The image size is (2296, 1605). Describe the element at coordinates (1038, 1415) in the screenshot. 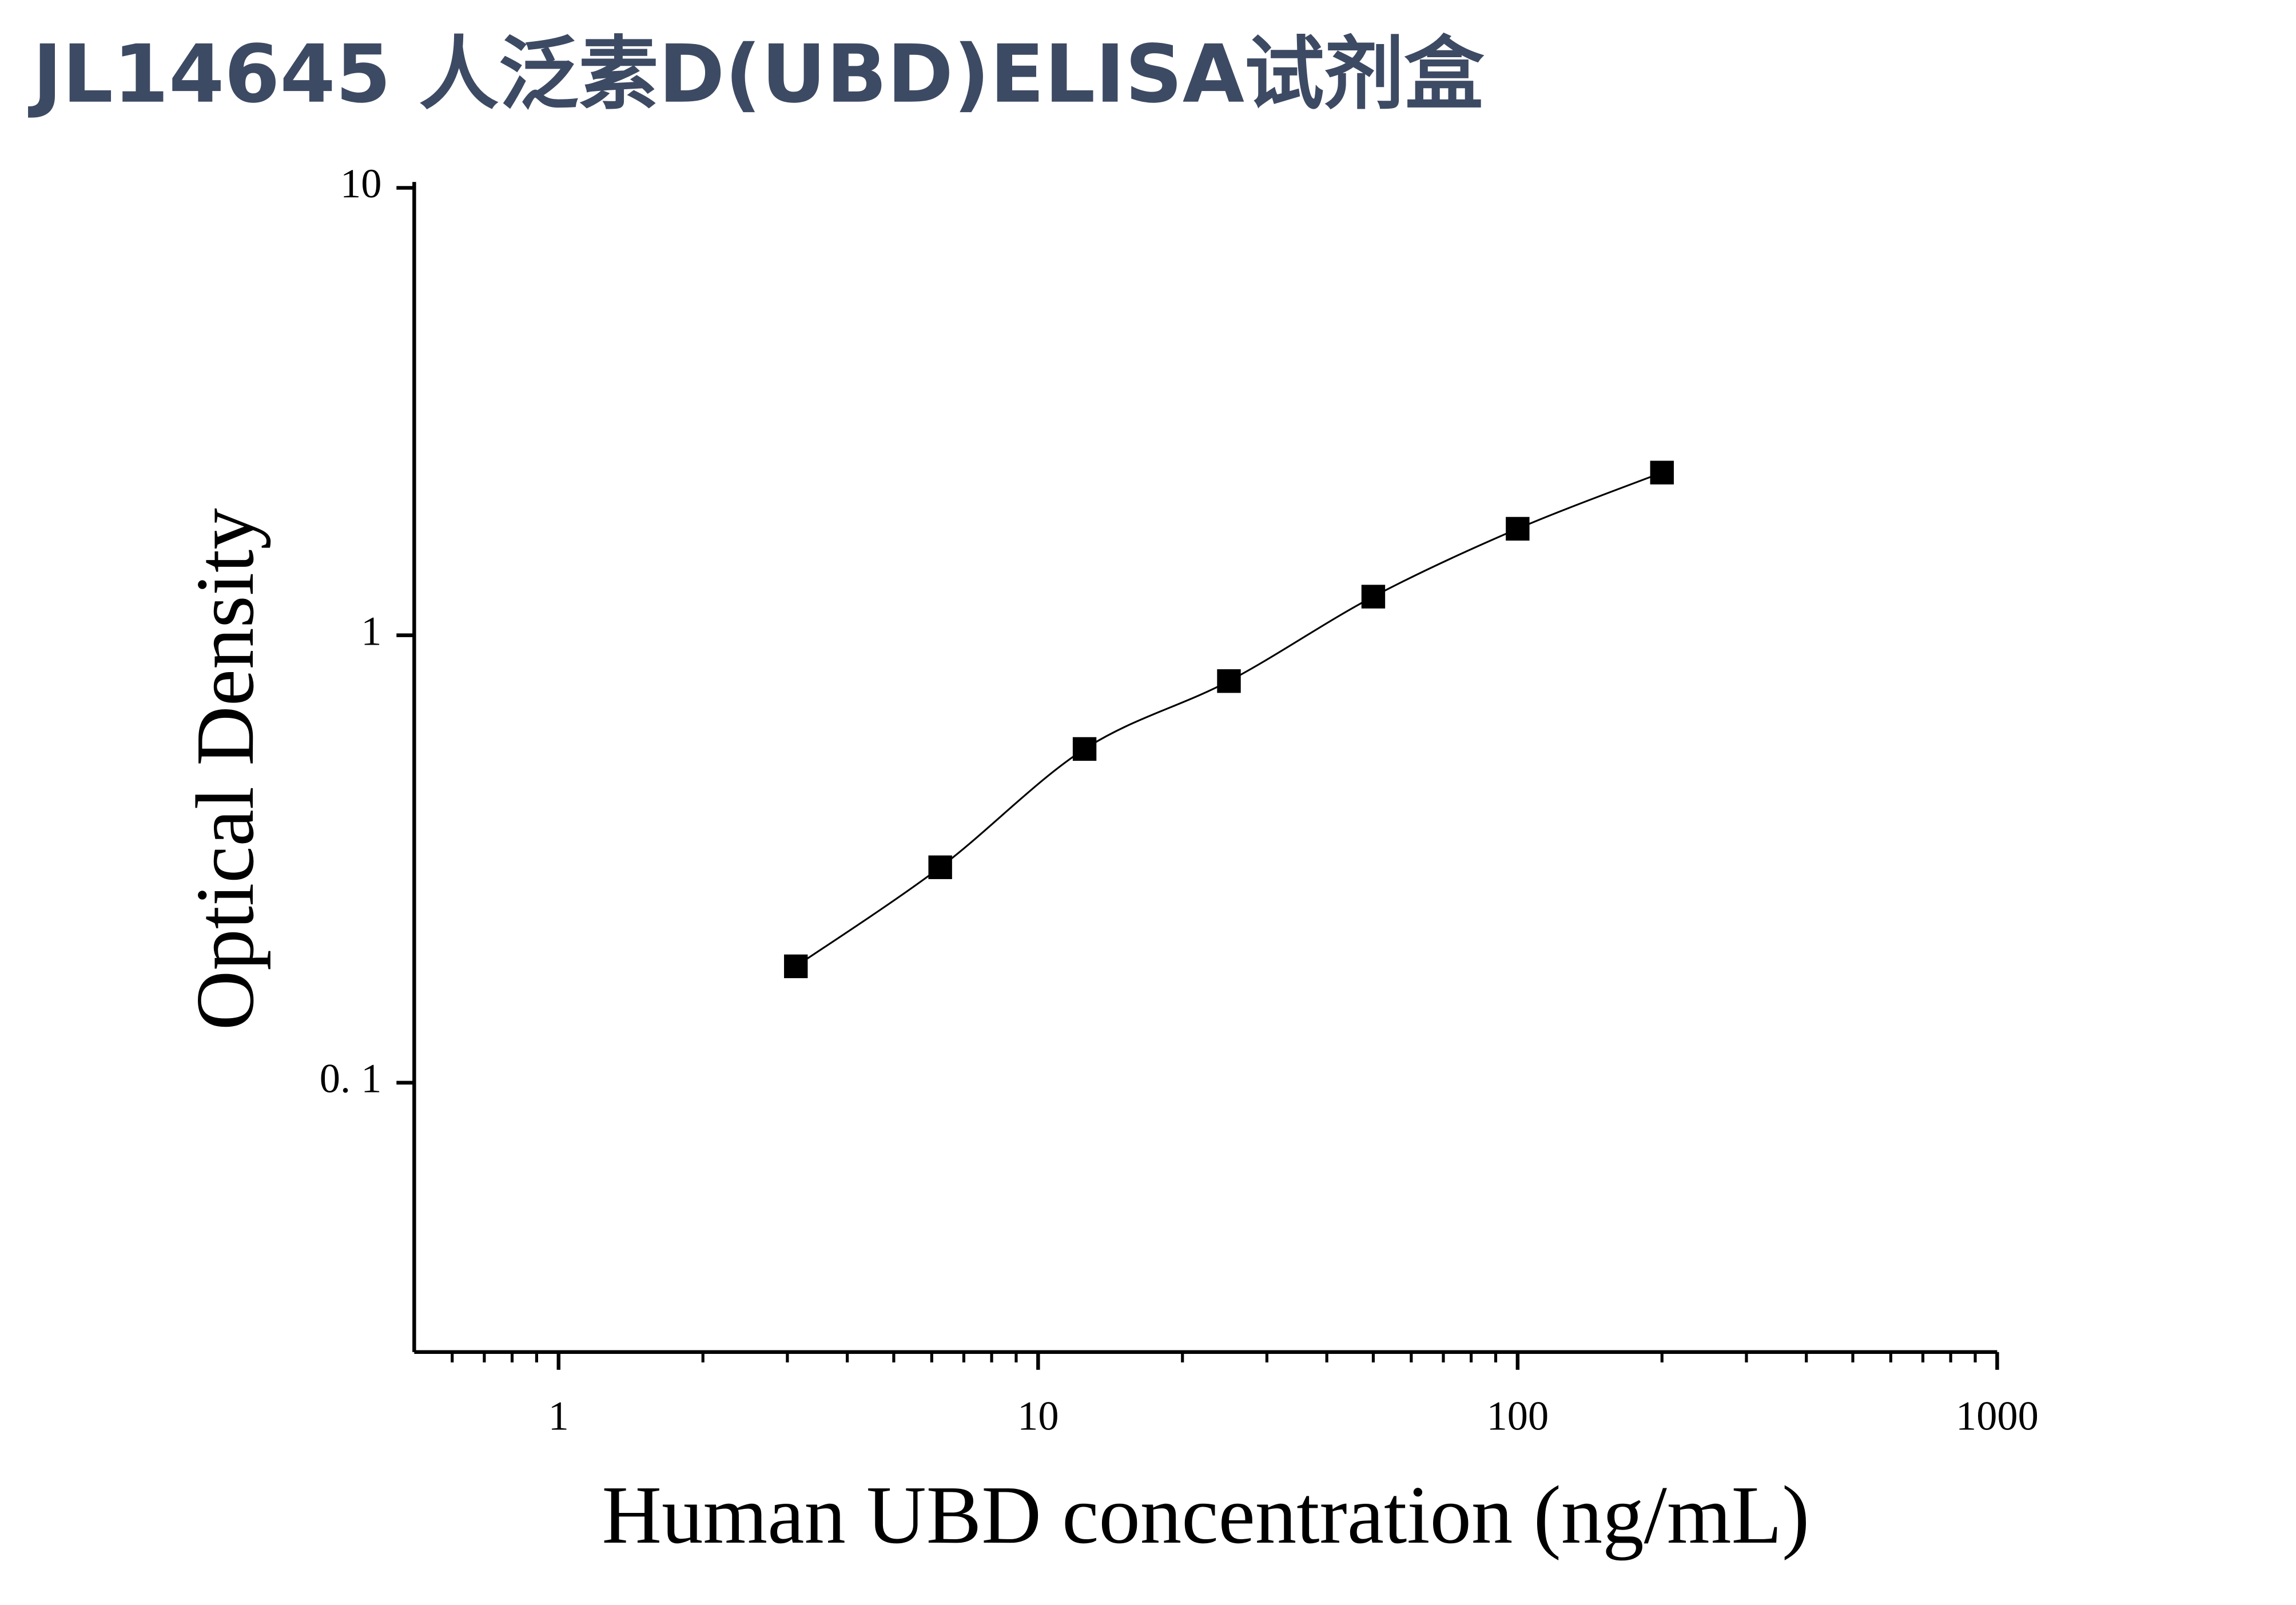

I see `x-tick-label: 10` at that location.